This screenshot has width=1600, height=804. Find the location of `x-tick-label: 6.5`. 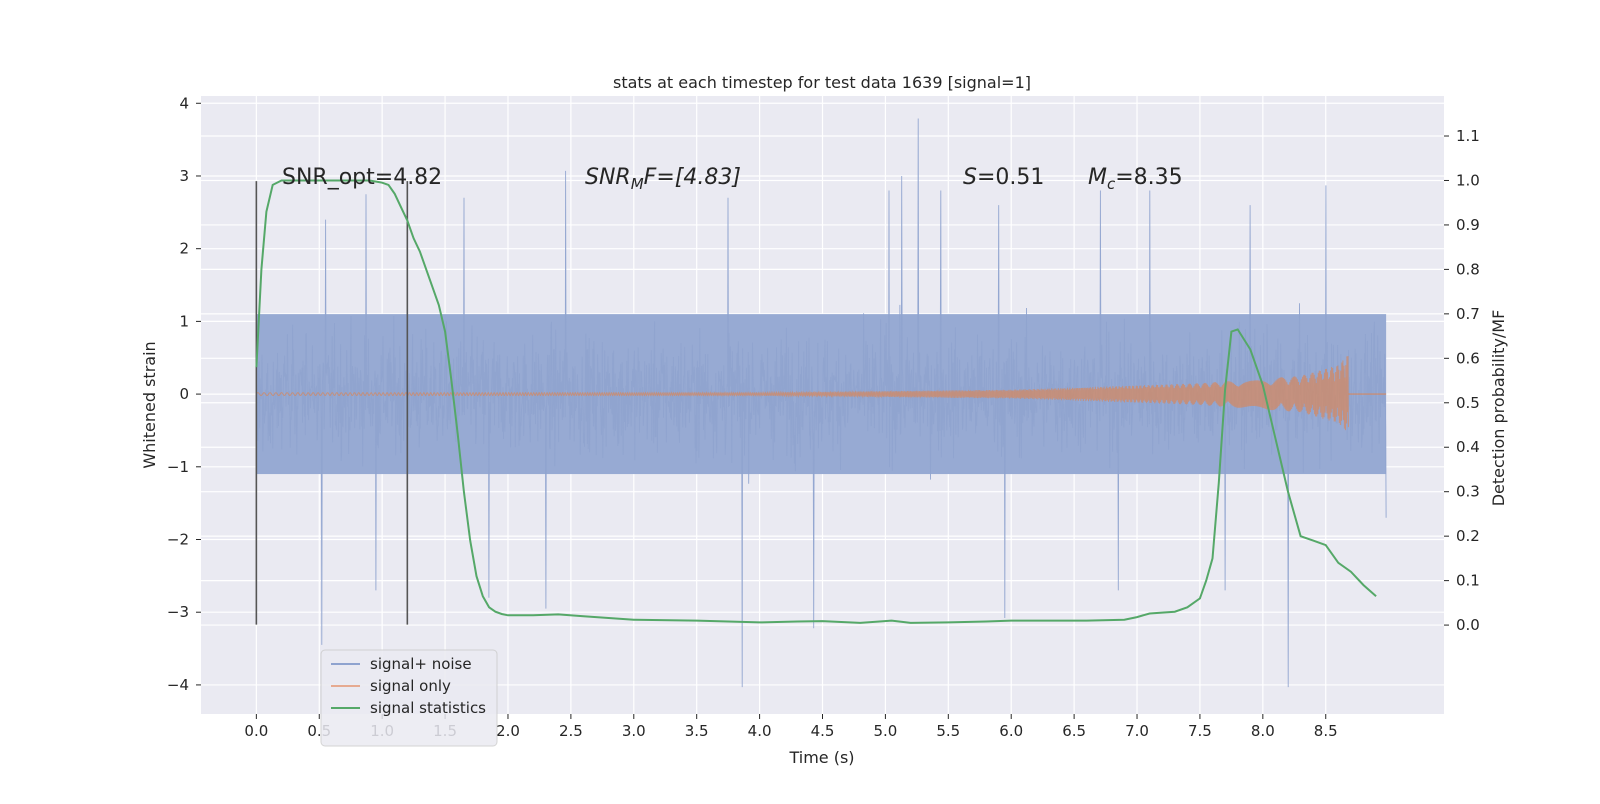

x-tick-label: 6.5 is located at coordinates (1074, 731).